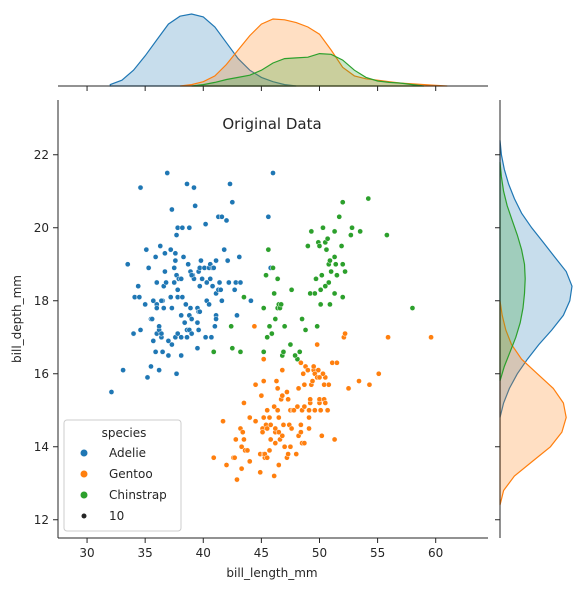 Image resolution: width=585 pixels, height=590 pixels. What do you see at coordinates (41, 155) in the screenshot?
I see `y-tick-label: 22` at bounding box center [41, 155].